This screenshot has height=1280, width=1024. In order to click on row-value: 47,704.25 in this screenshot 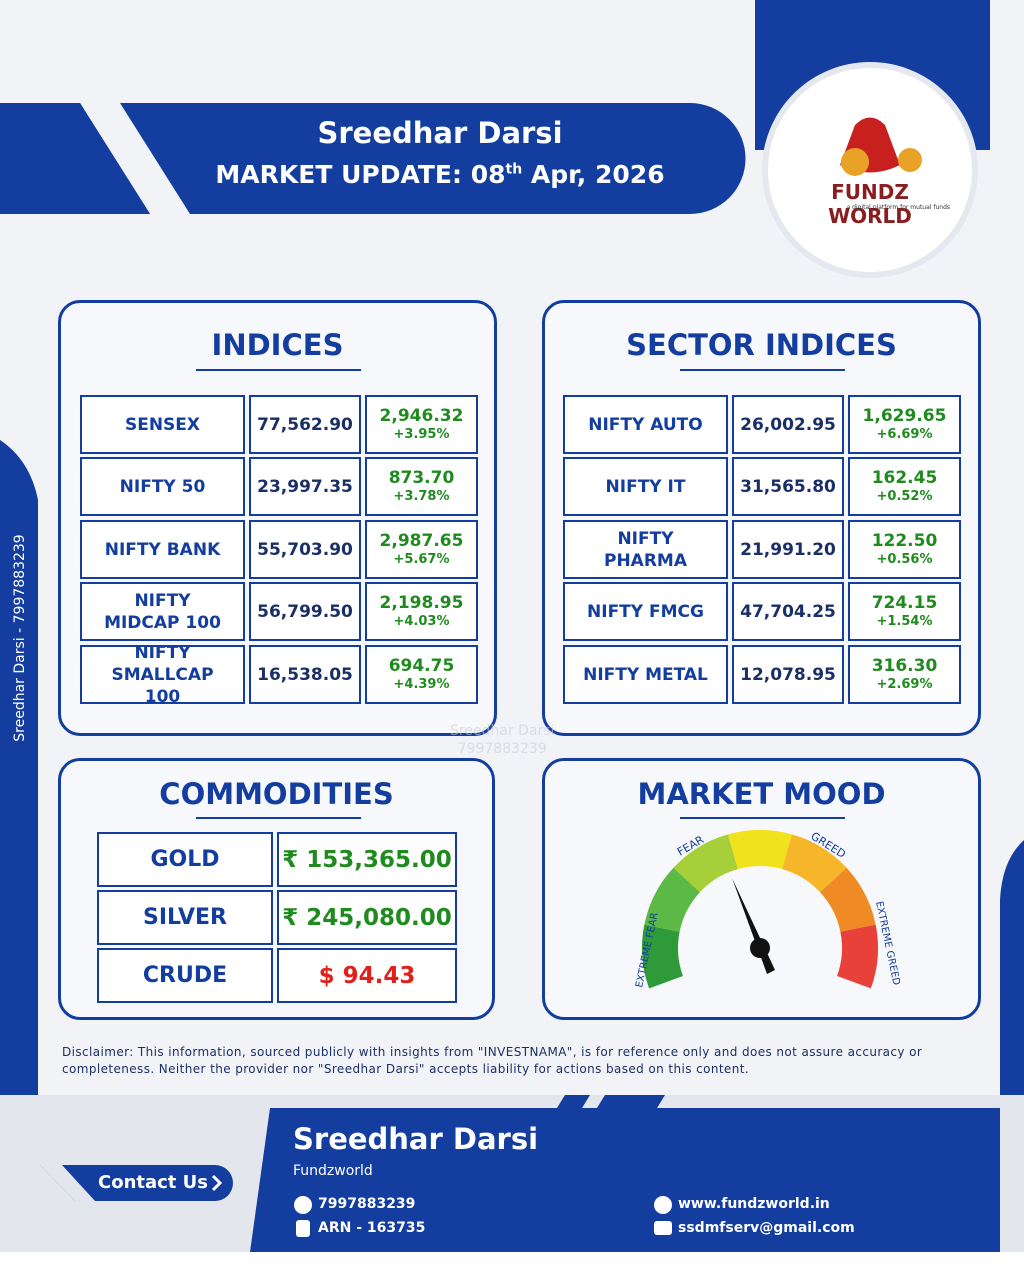, I will do `click(788, 611)`.